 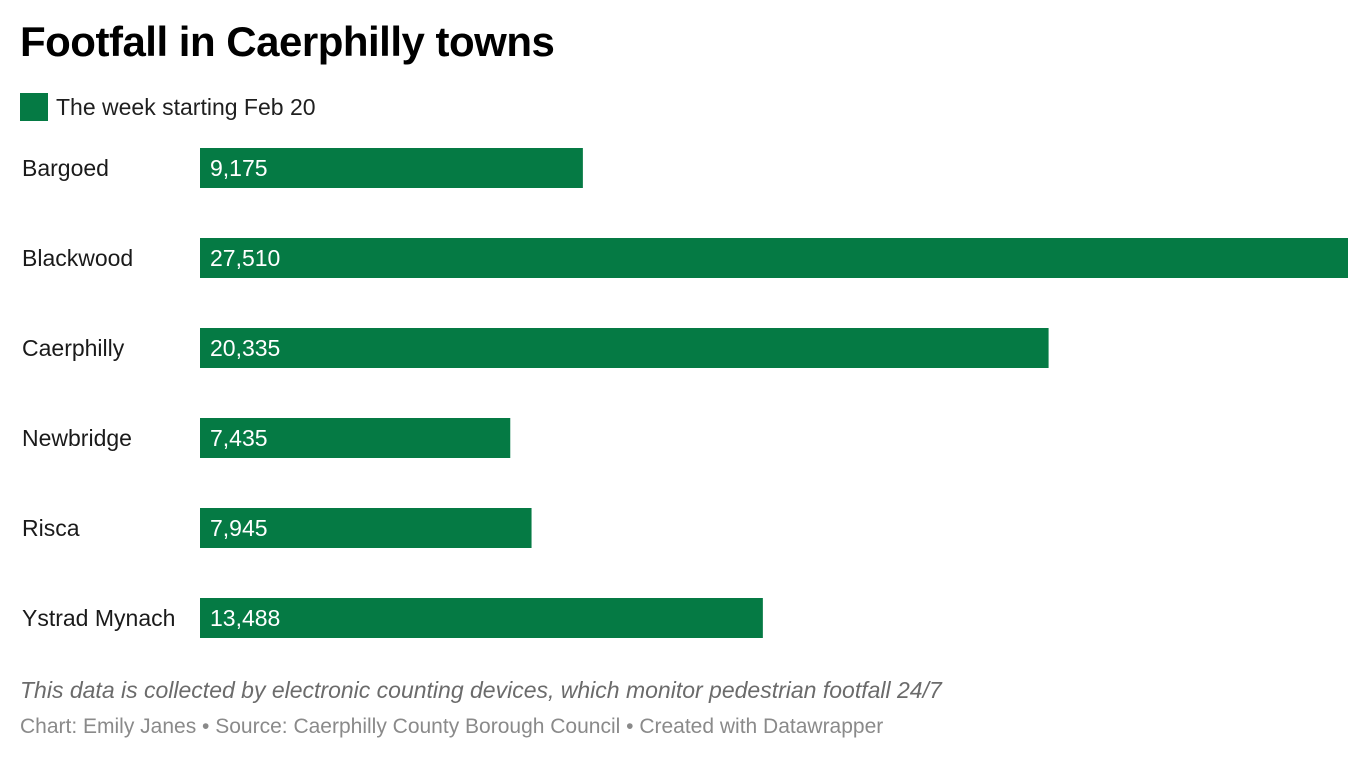 What do you see at coordinates (245, 258) in the screenshot?
I see `value-label: 27,510` at bounding box center [245, 258].